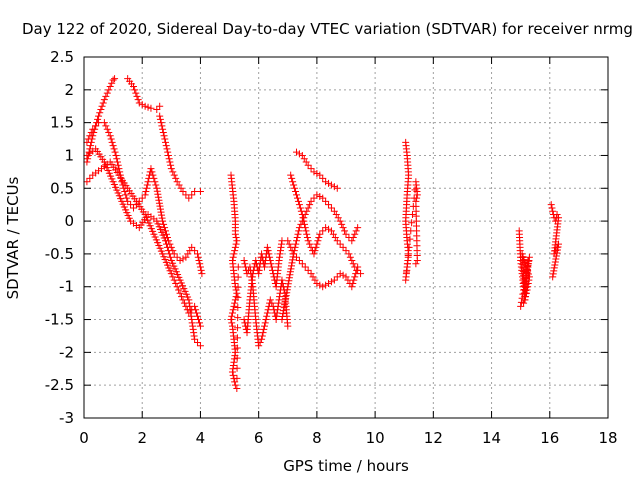 This screenshot has width=640, height=480. Describe the element at coordinates (549, 438) in the screenshot. I see `x-tick-label: 16` at that location.